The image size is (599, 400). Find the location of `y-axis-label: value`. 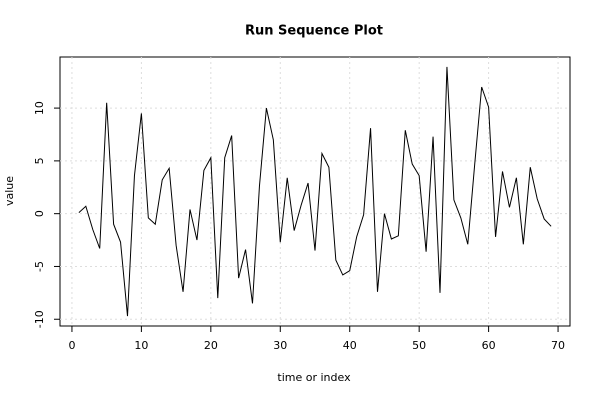

y-axis-label: value is located at coordinates (9, 191).